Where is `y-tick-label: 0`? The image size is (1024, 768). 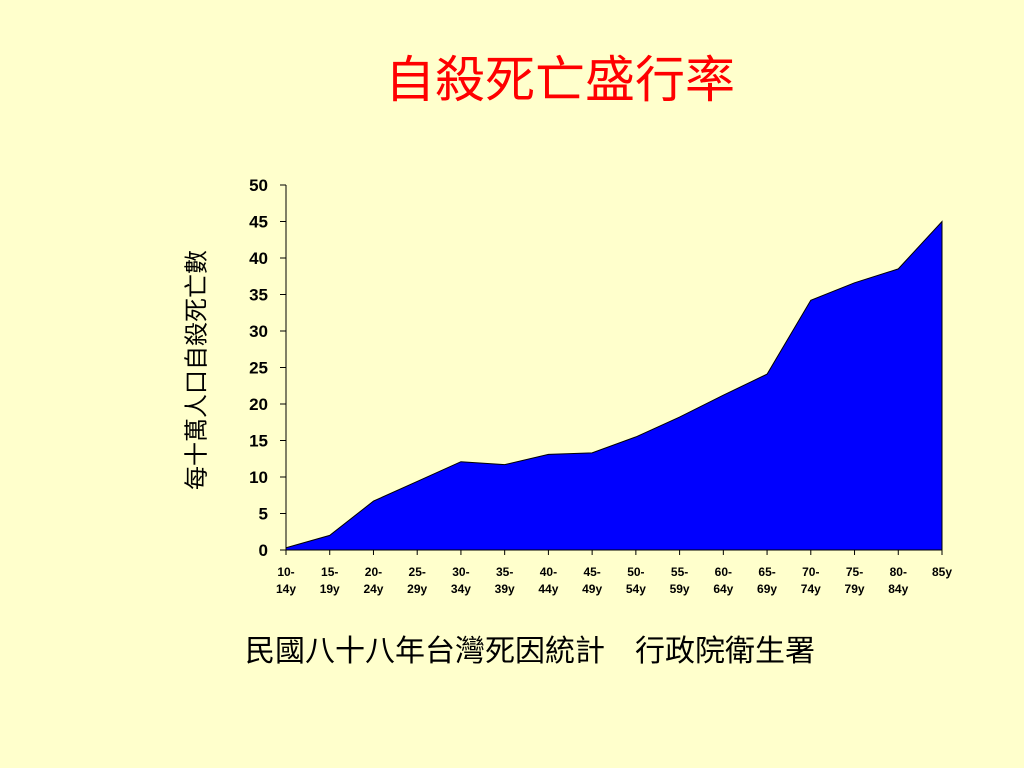 y-tick-label: 0 is located at coordinates (263, 550).